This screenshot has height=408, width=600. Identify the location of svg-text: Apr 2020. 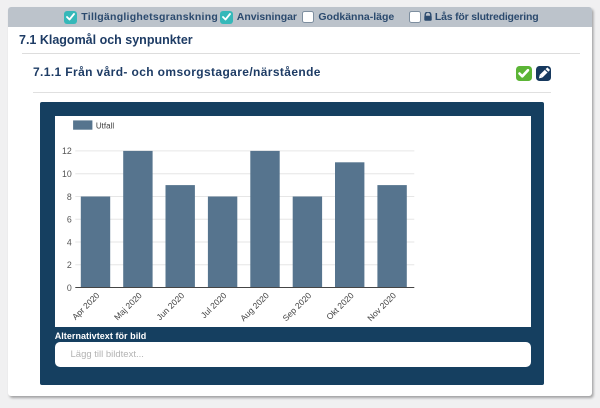
(86, 306).